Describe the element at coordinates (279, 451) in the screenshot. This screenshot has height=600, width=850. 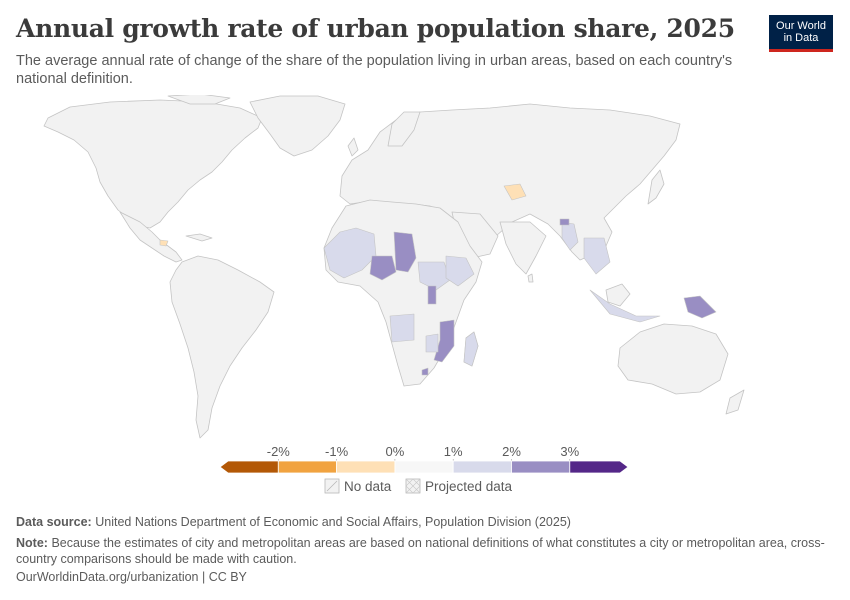
I see `legend-tick-label: -2%` at that location.